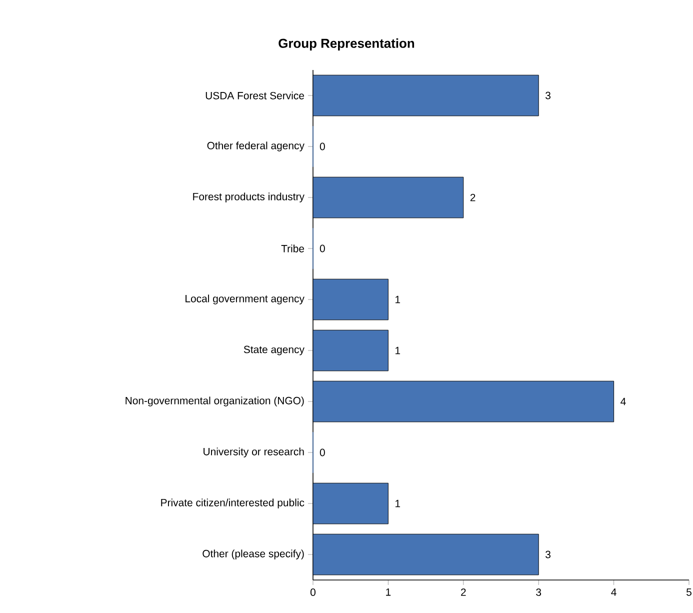 The width and height of the screenshot is (693, 613). I want to click on x-tick-label: 4, so click(613, 592).